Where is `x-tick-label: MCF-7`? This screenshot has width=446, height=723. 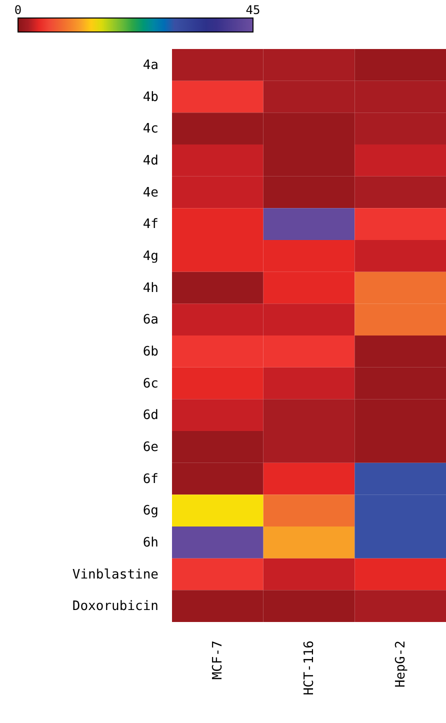 x-tick-label: MCF-7 is located at coordinates (218, 660).